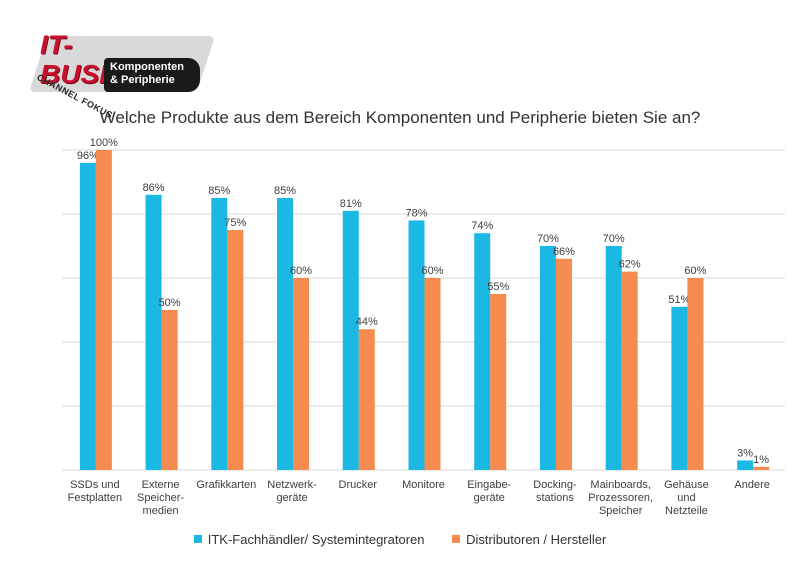  Describe the element at coordinates (761, 460) in the screenshot. I see `data-label: 1%` at that location.